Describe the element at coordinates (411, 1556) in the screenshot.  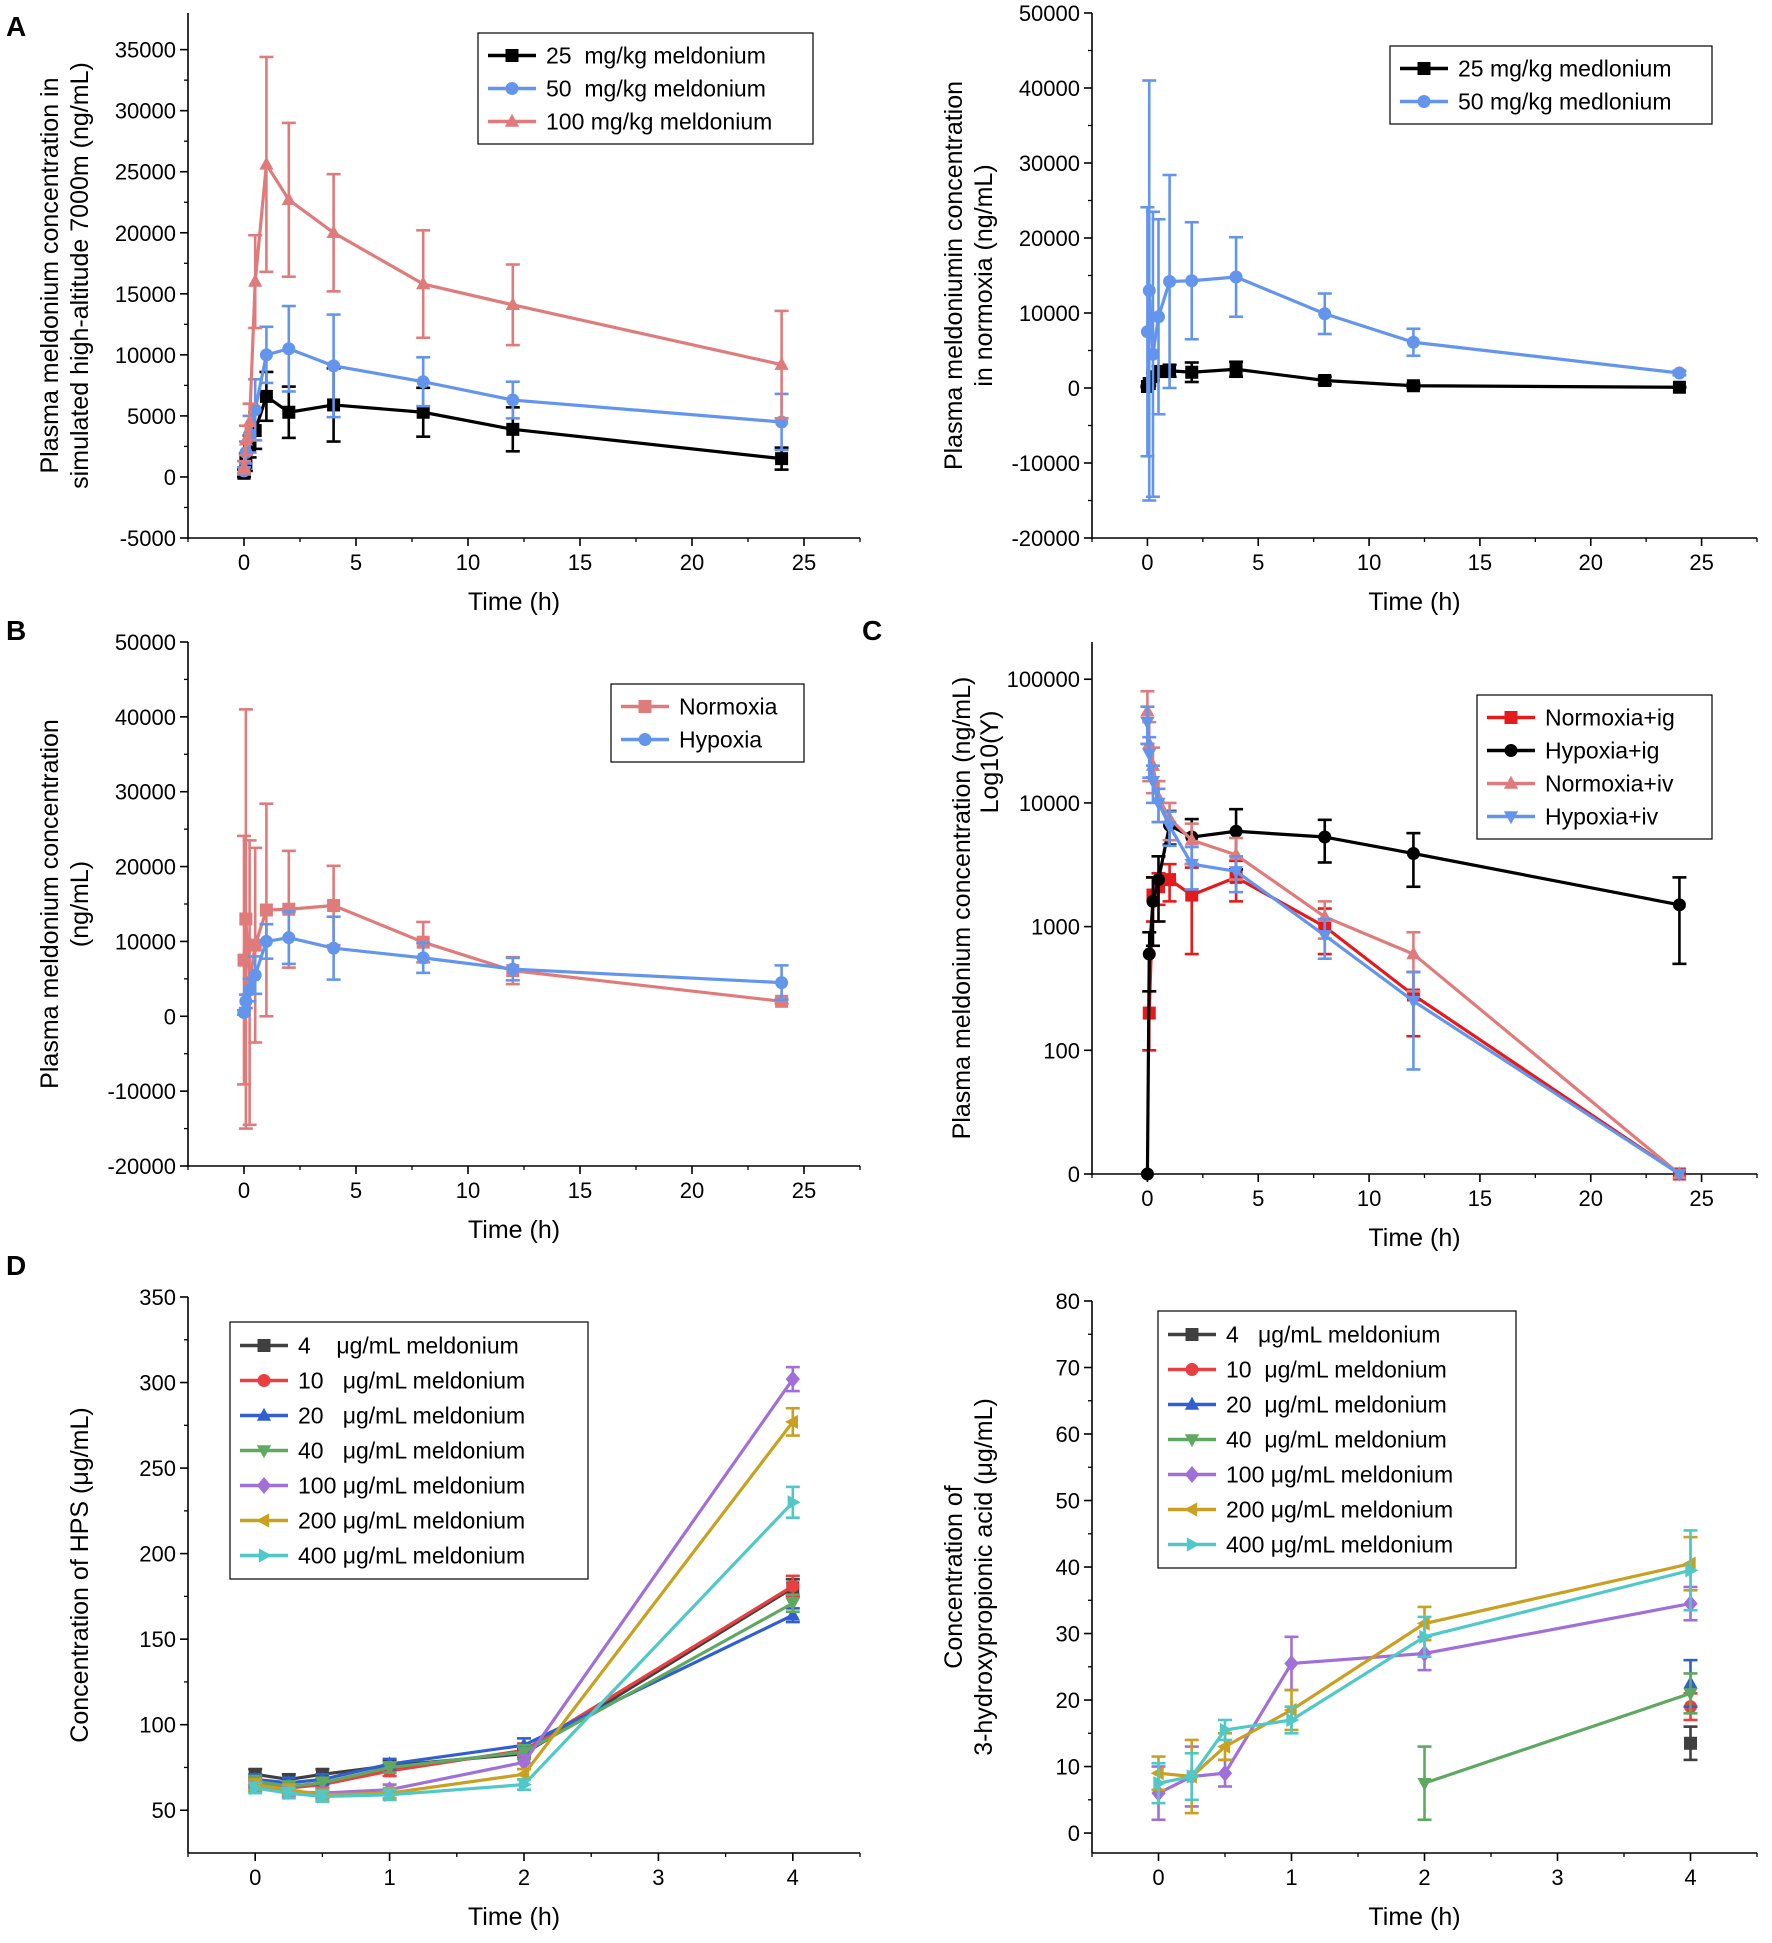
I see `legend-label: 400 μg/mL meldonium` at that location.